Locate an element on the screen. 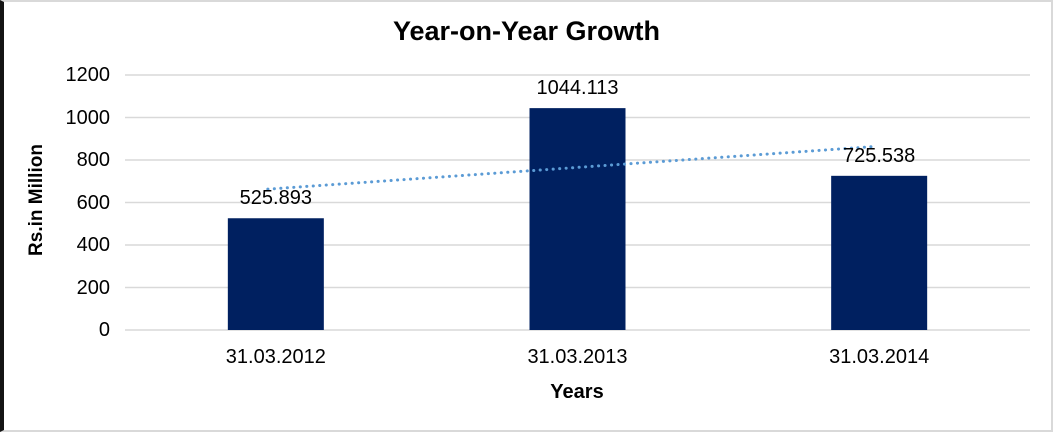  bar-31.03.2014 is located at coordinates (879, 252).